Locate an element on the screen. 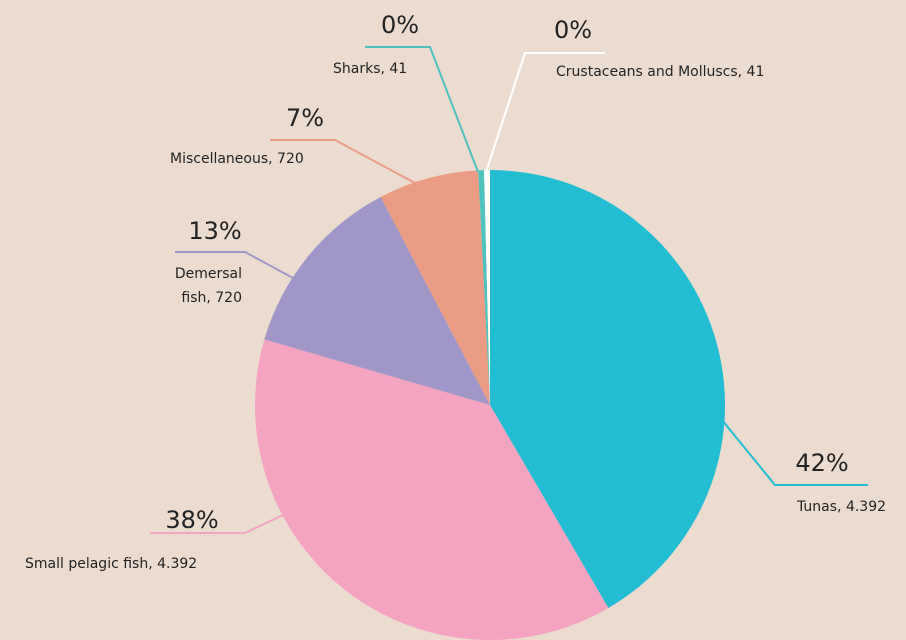 Image resolution: width=906 pixels, height=640 pixels. value-label: 13% is located at coordinates (215, 231).